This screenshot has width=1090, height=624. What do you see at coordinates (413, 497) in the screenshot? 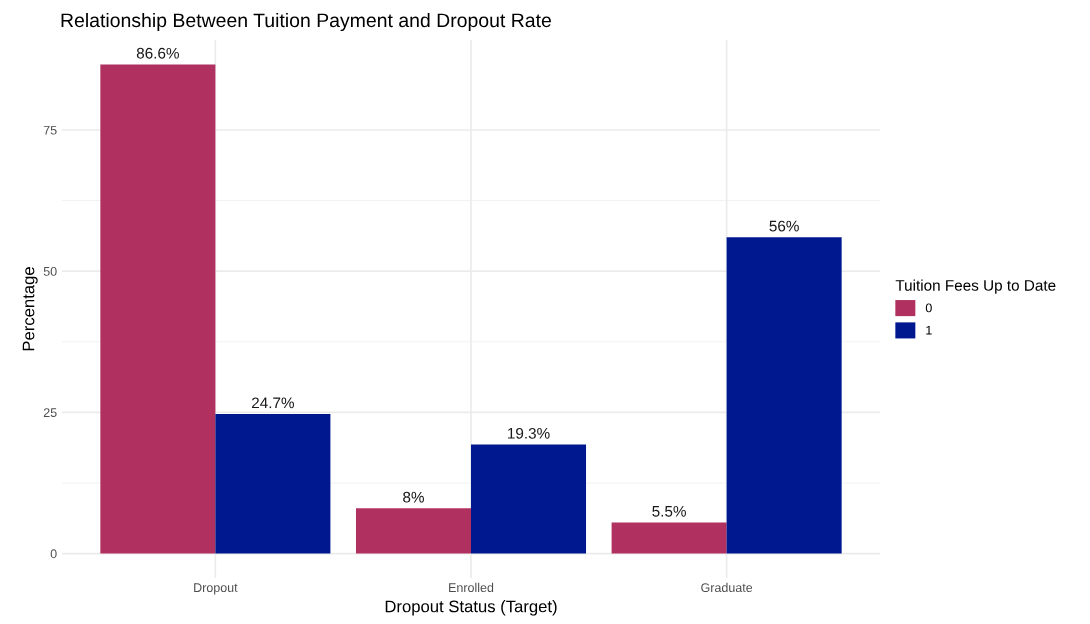
I see `data-label: 8%` at bounding box center [413, 497].